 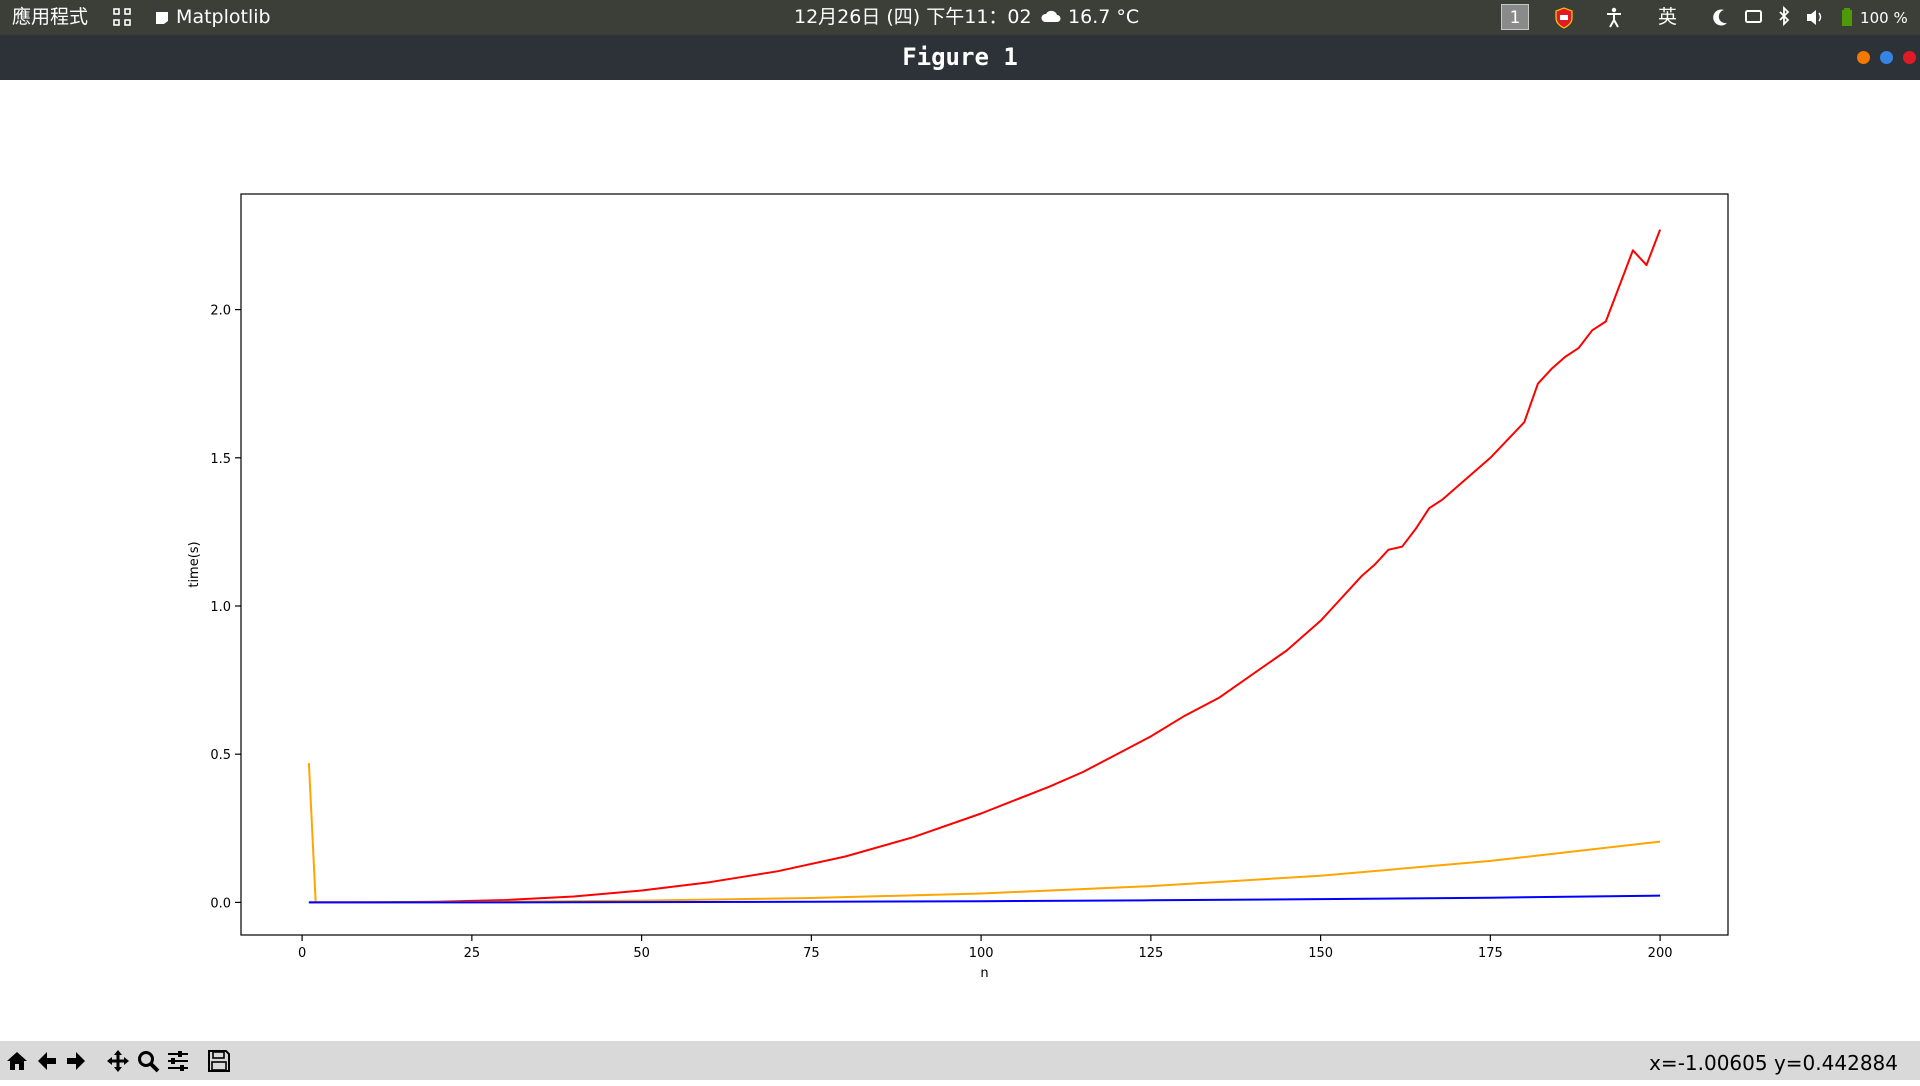 I want to click on zoom-button, so click(x=148, y=1061).